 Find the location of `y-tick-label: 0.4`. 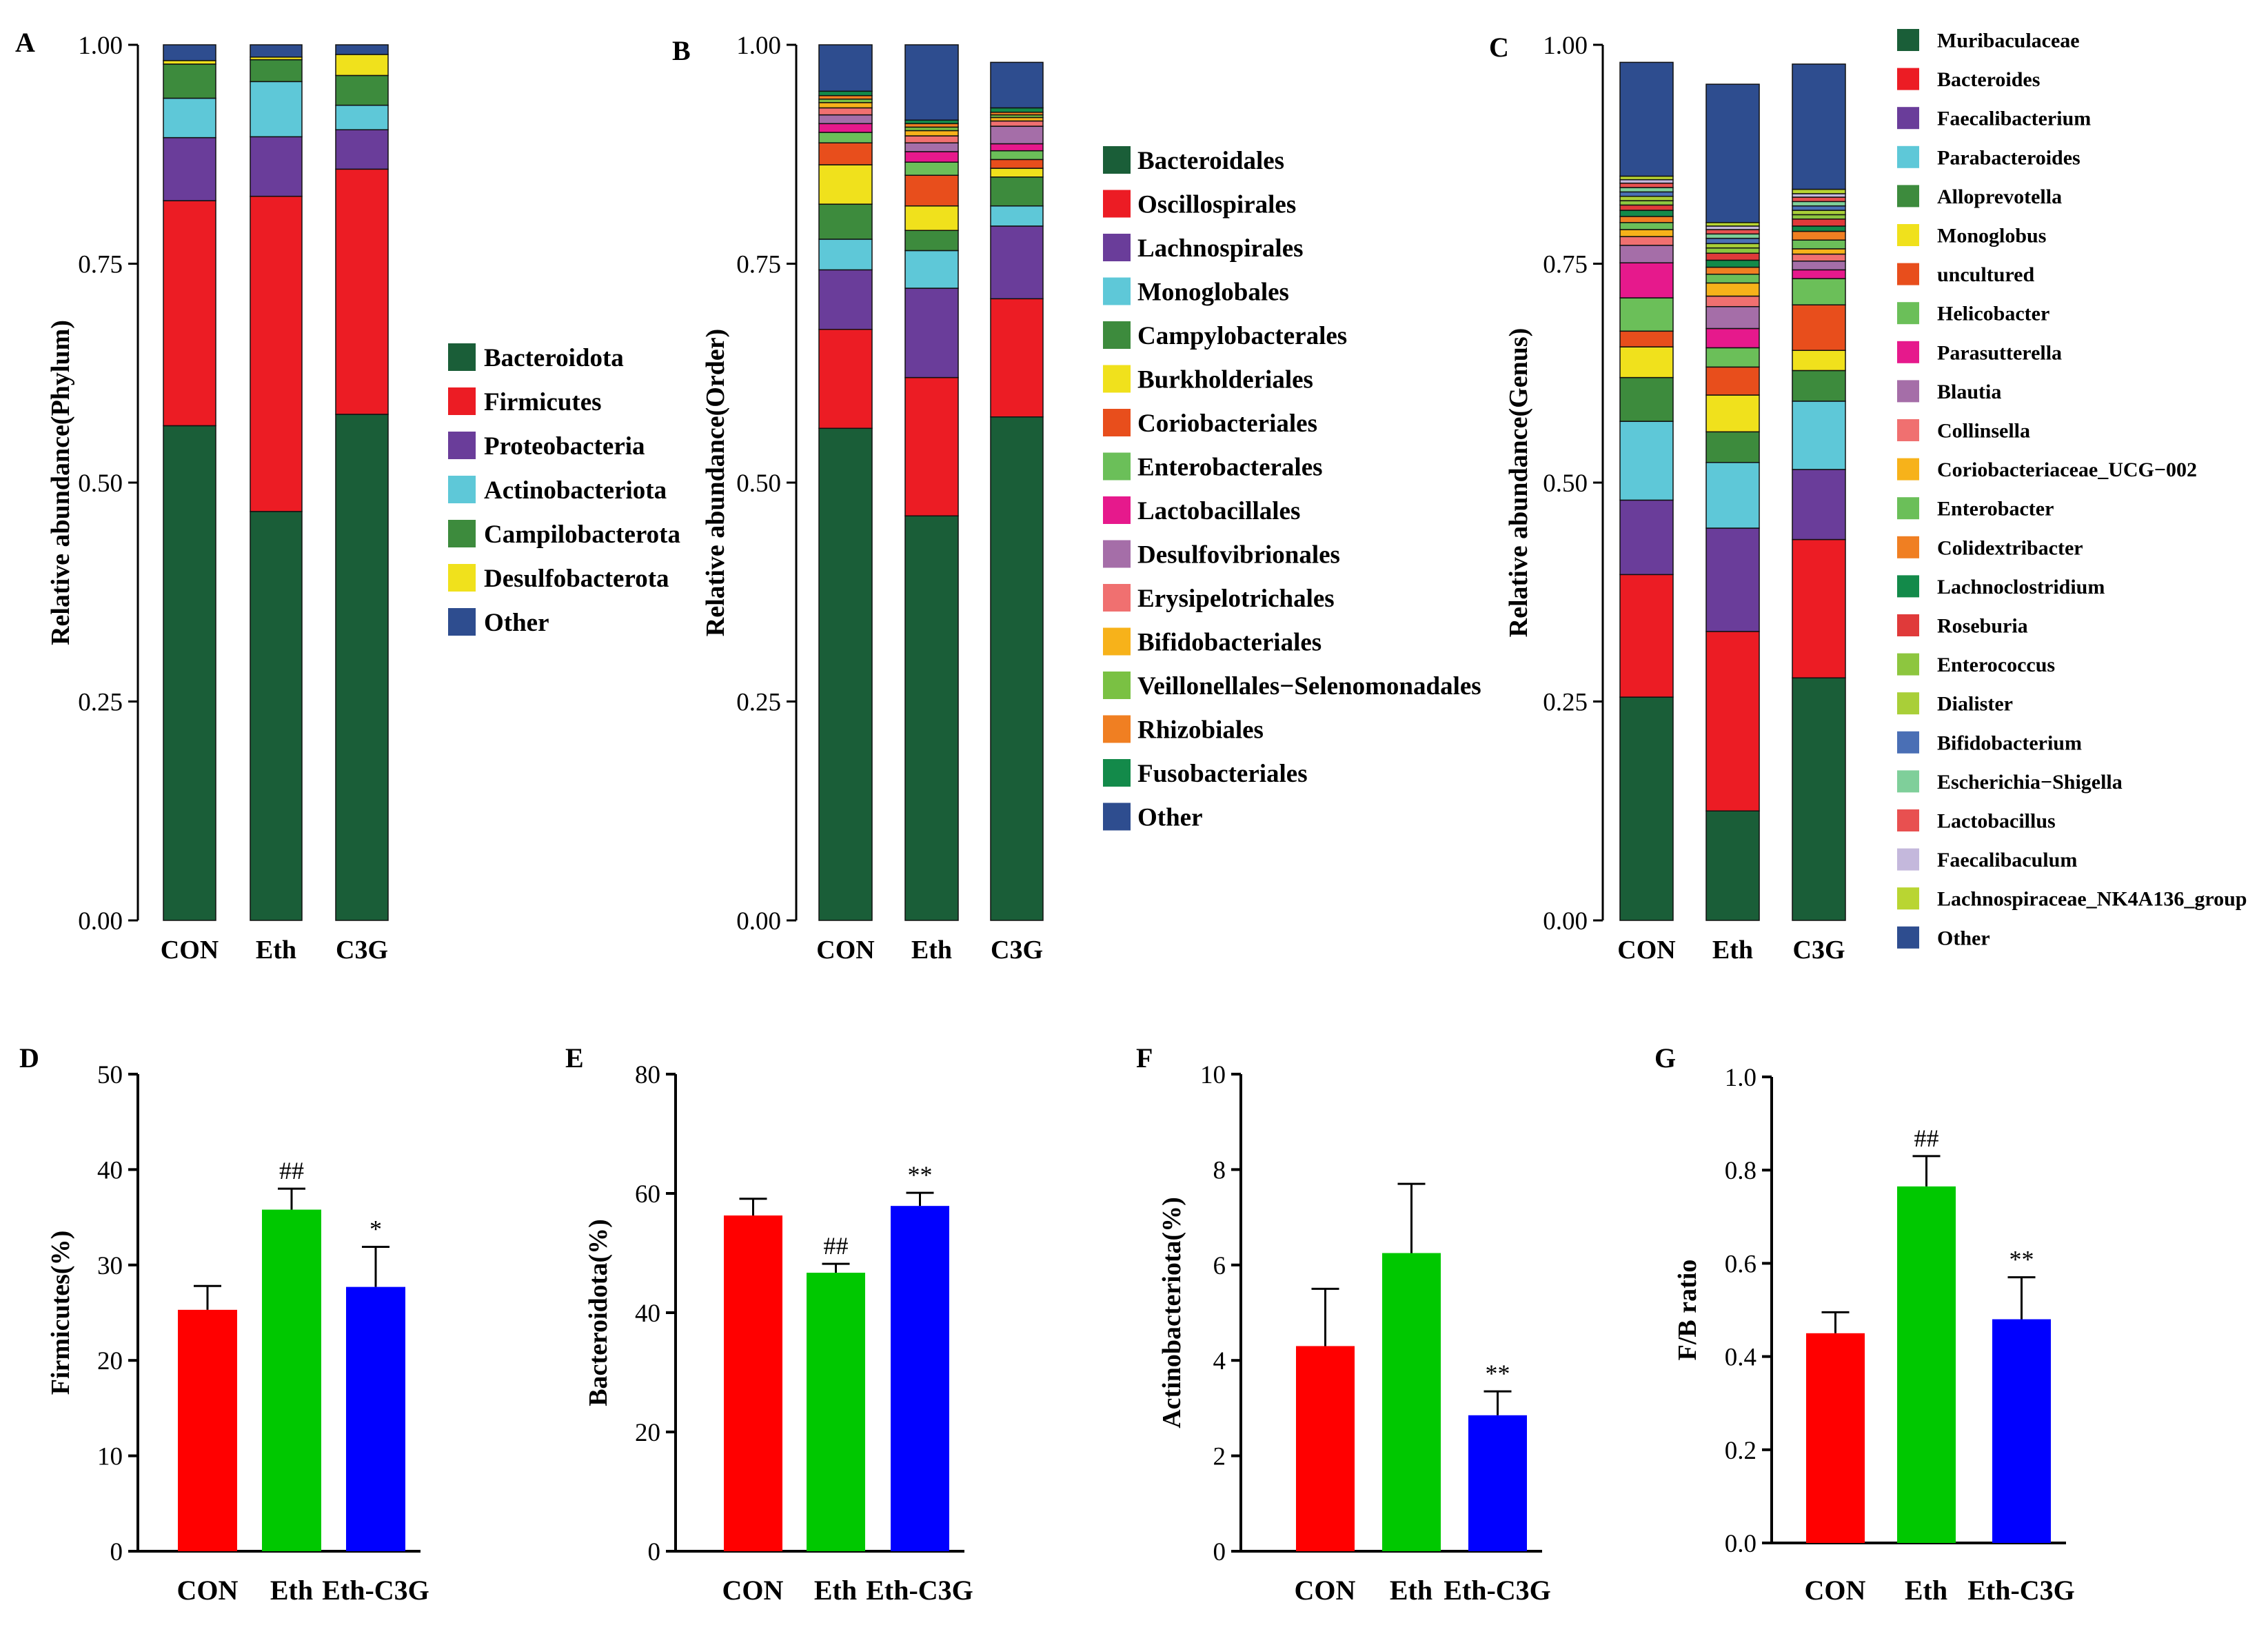

y-tick-label: 0.4 is located at coordinates (1740, 1358).